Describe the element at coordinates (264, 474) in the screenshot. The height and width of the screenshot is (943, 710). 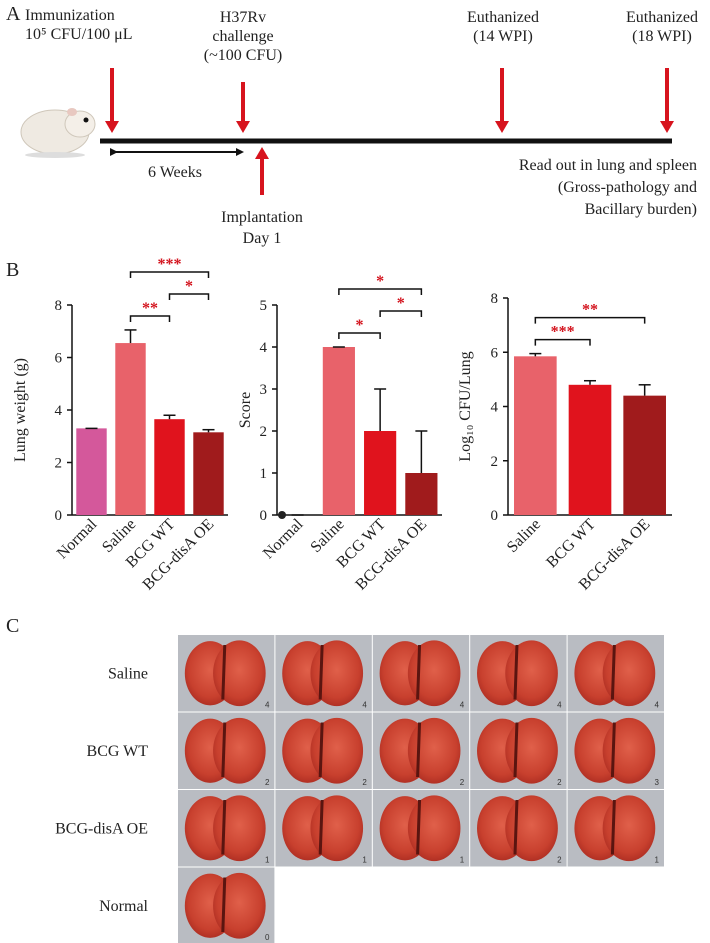
I see `y-tick-label: 1` at that location.